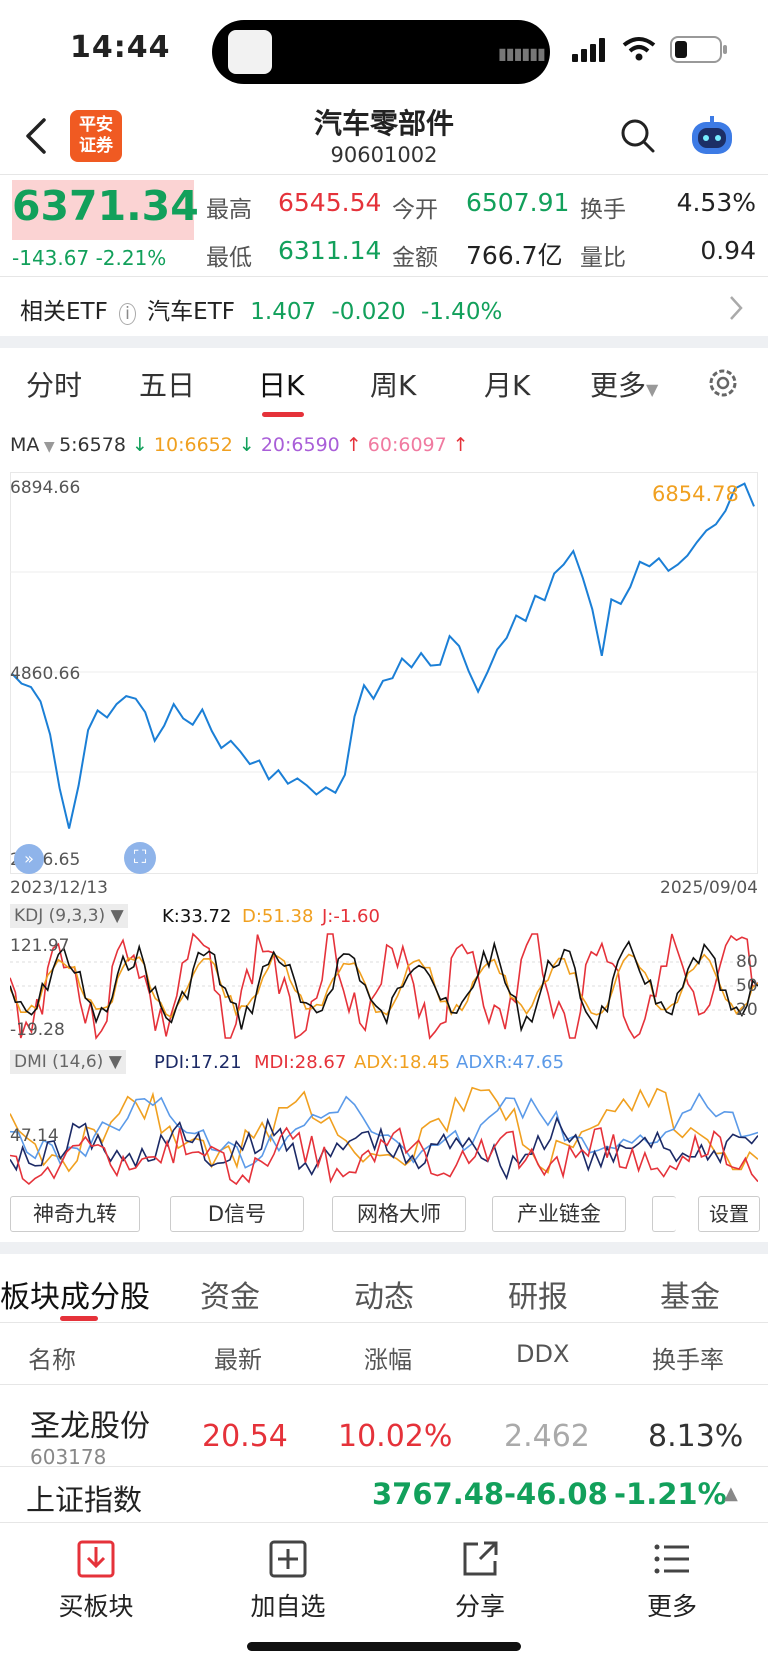  What do you see at coordinates (96, 1606) in the screenshot?
I see `nav-buy-sector-label: 买板块` at bounding box center [96, 1606].